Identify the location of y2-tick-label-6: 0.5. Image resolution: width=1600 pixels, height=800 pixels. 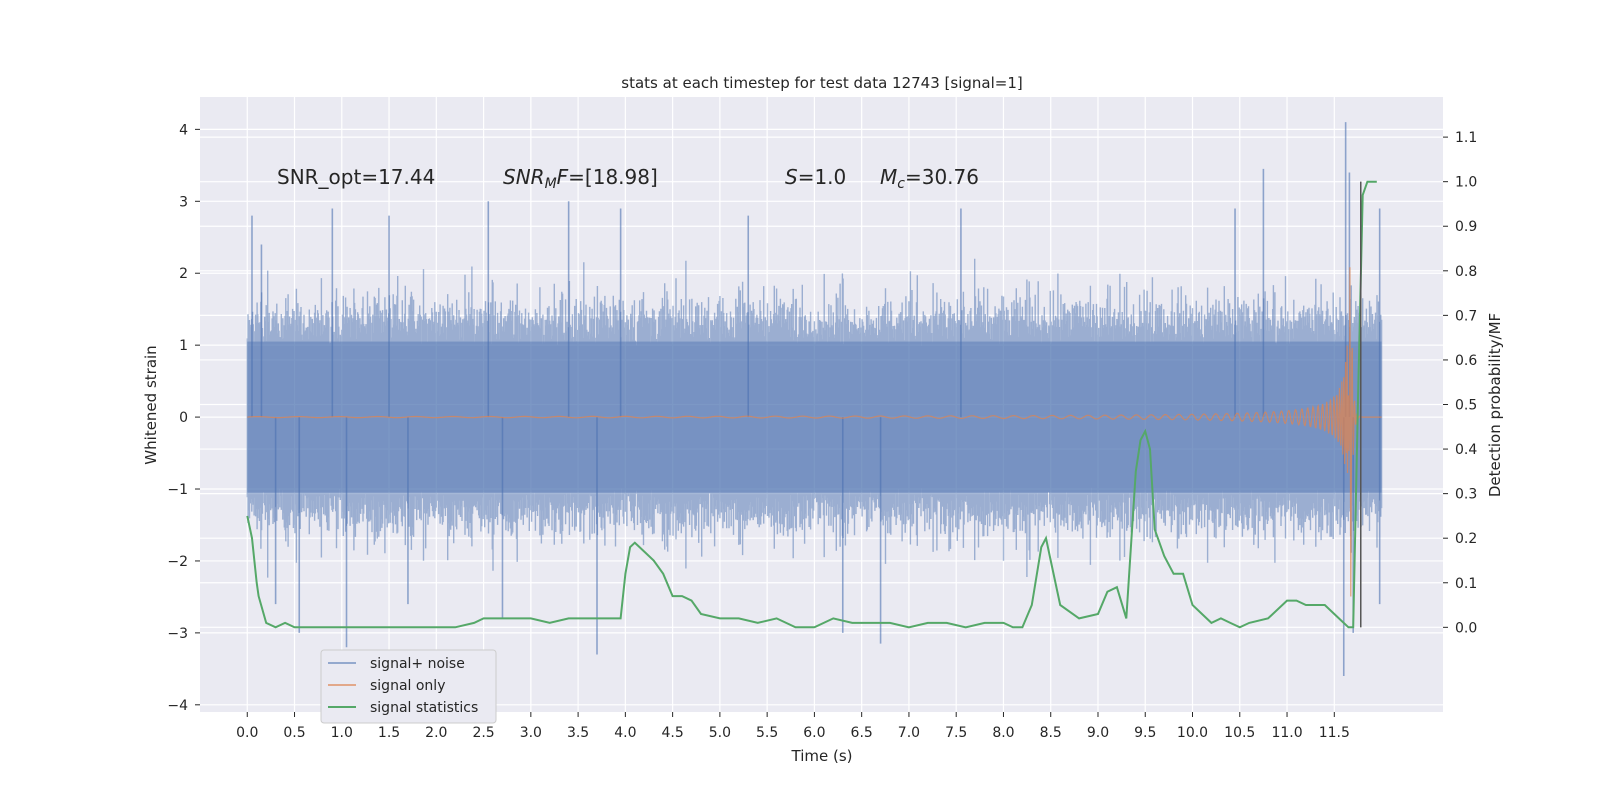
(1466, 406).